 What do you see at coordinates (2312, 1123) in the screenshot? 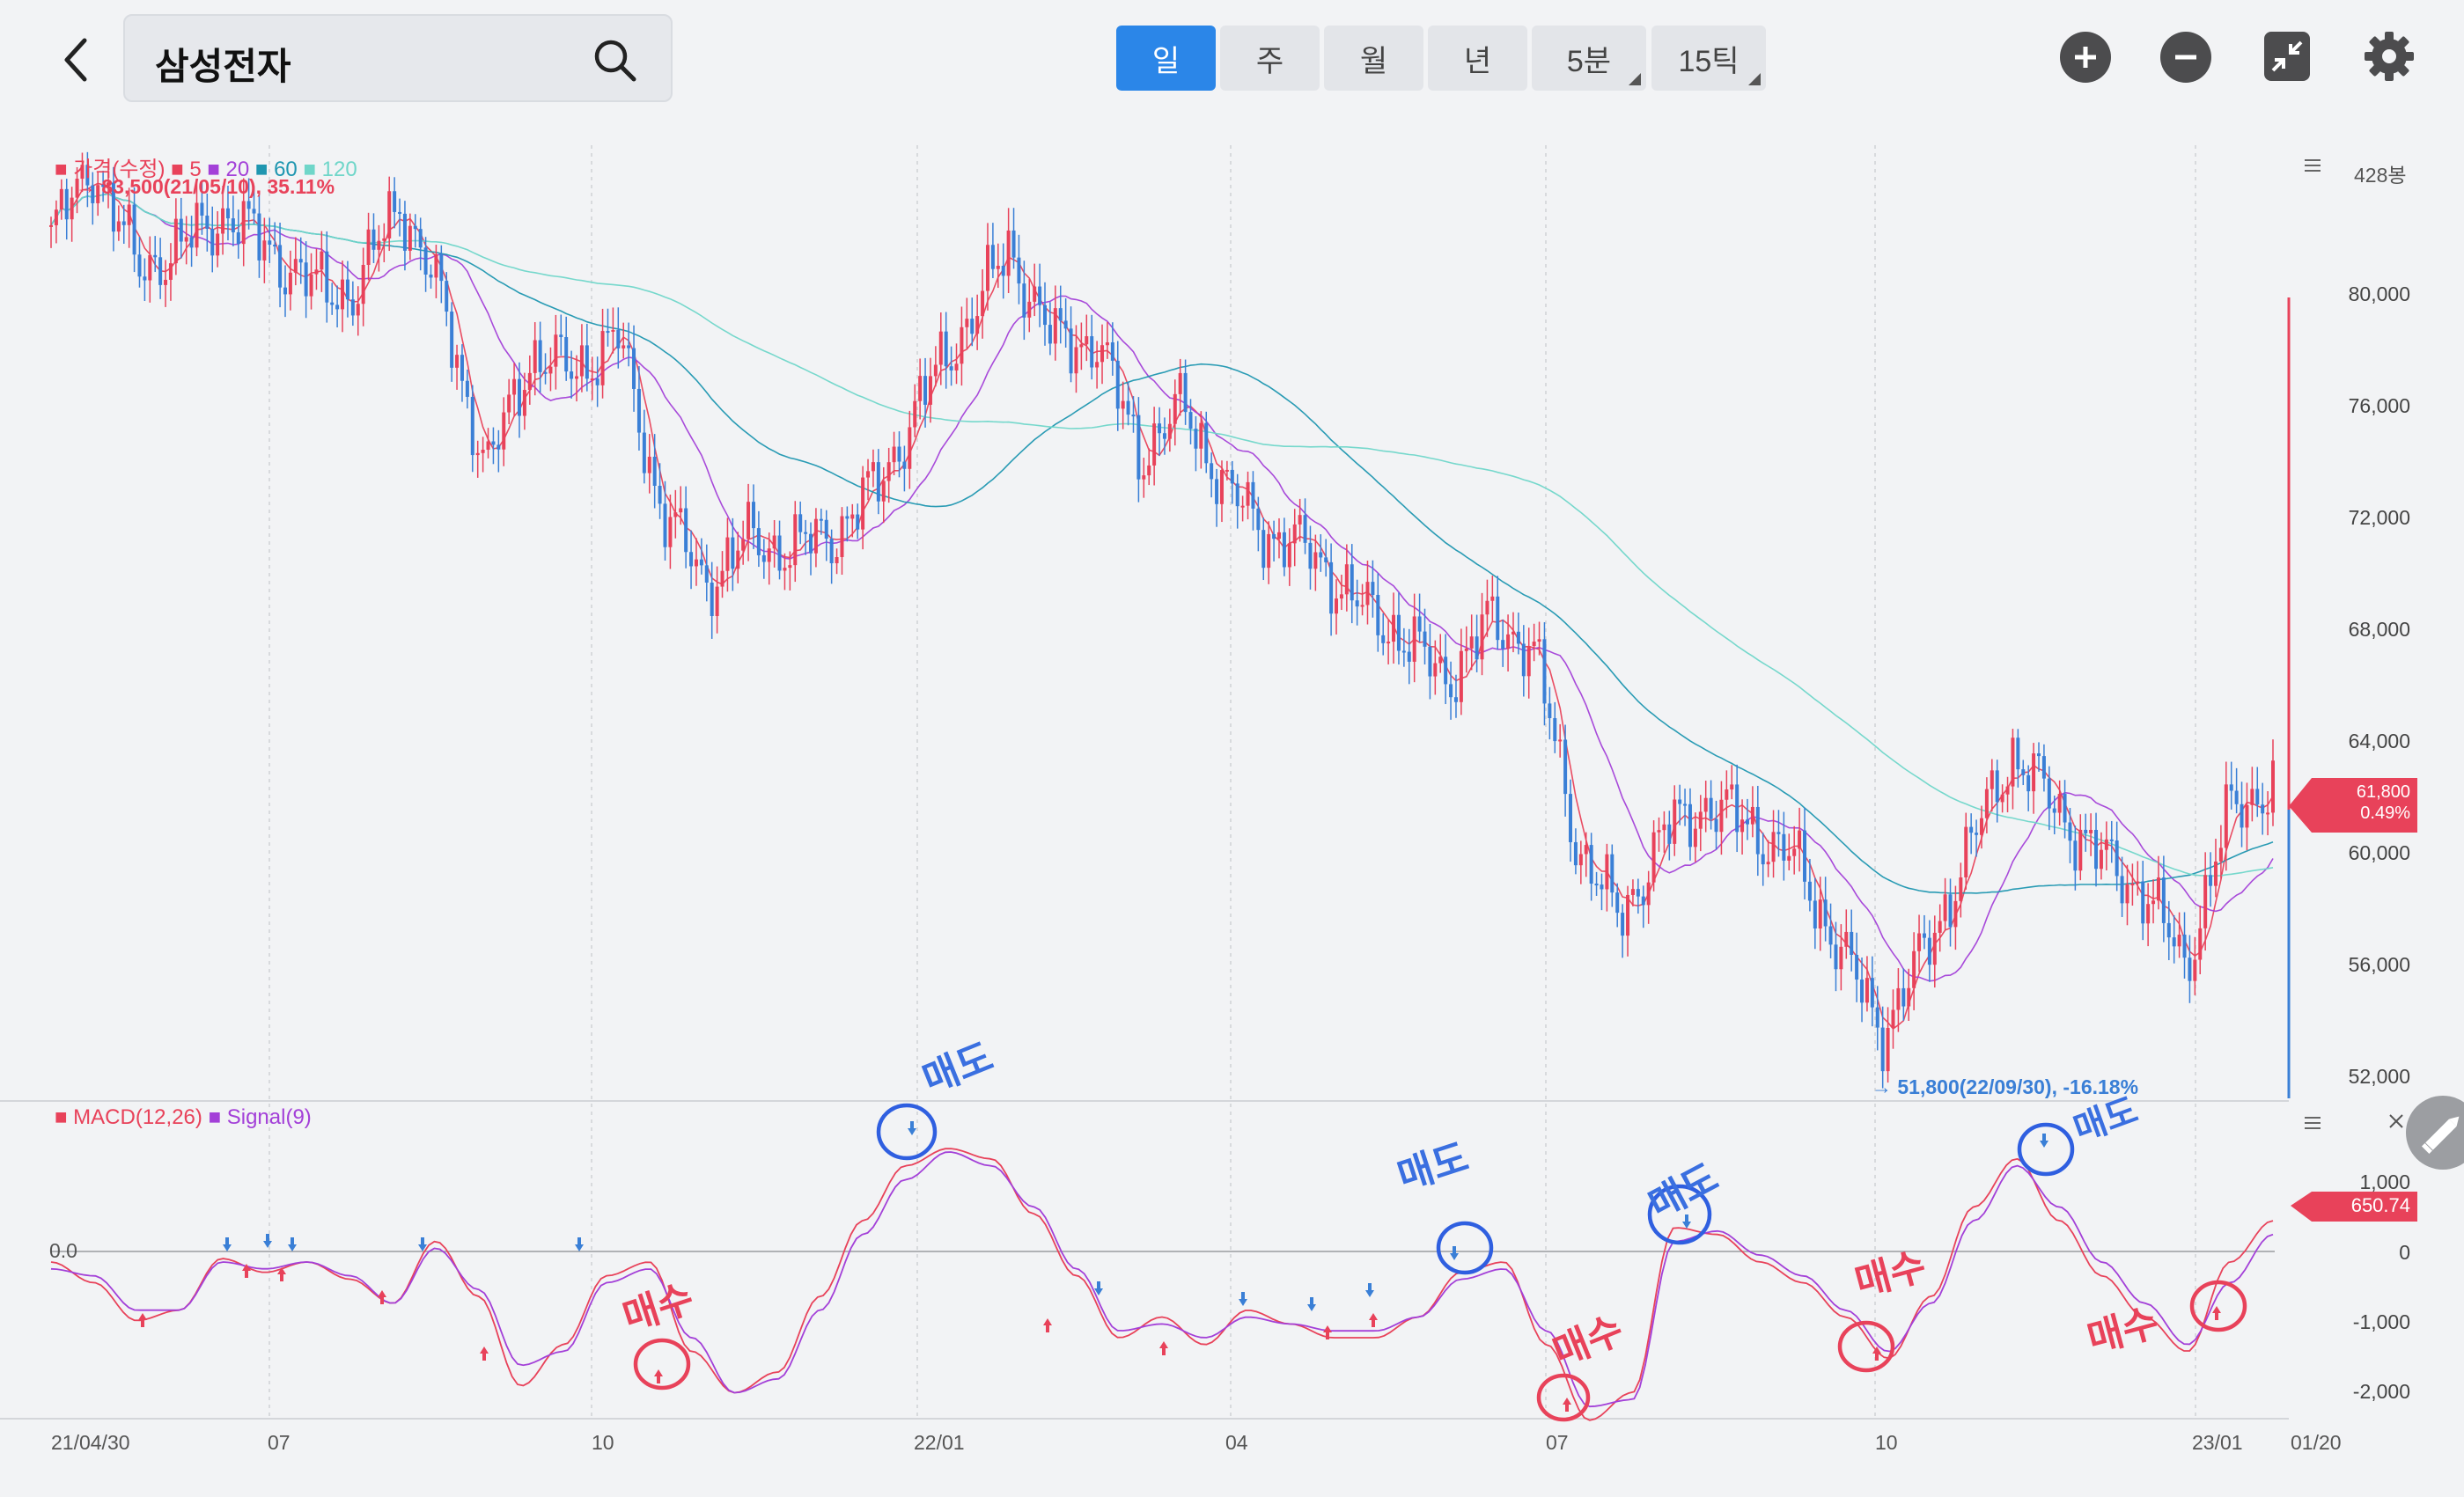
I see `macd-panel-menu-icon` at bounding box center [2312, 1123].